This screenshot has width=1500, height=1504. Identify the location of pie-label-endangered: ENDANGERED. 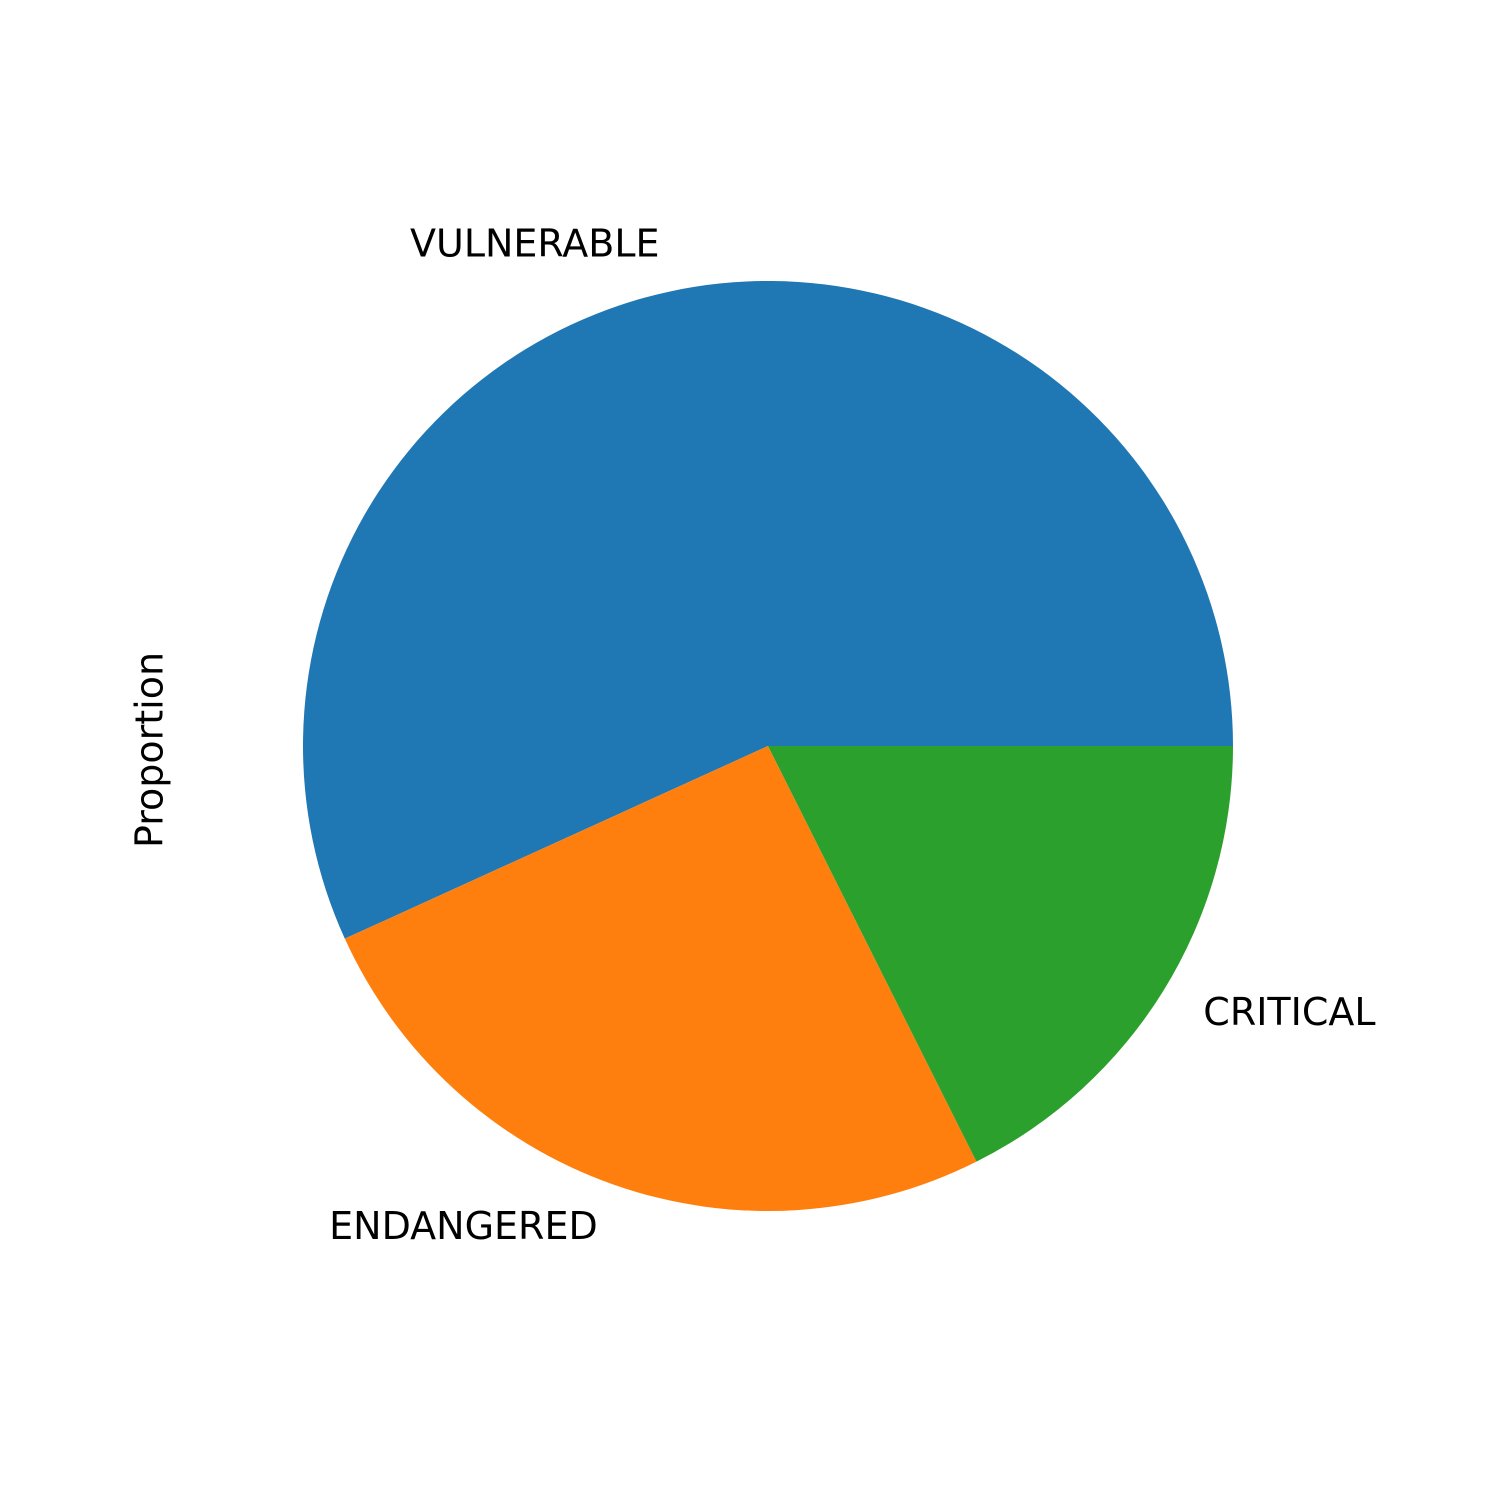
(463, 1226).